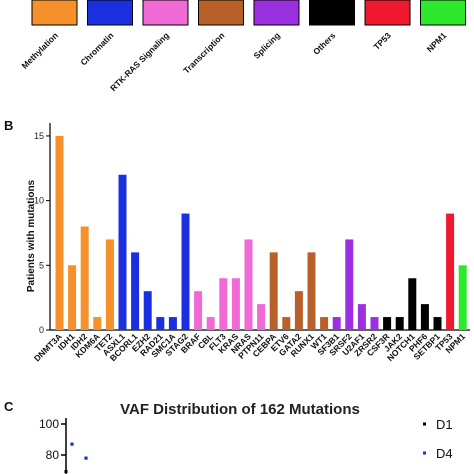 The width and height of the screenshot is (474, 474). Describe the element at coordinates (41, 330) in the screenshot. I see `y-tick-label-0: 0` at that location.